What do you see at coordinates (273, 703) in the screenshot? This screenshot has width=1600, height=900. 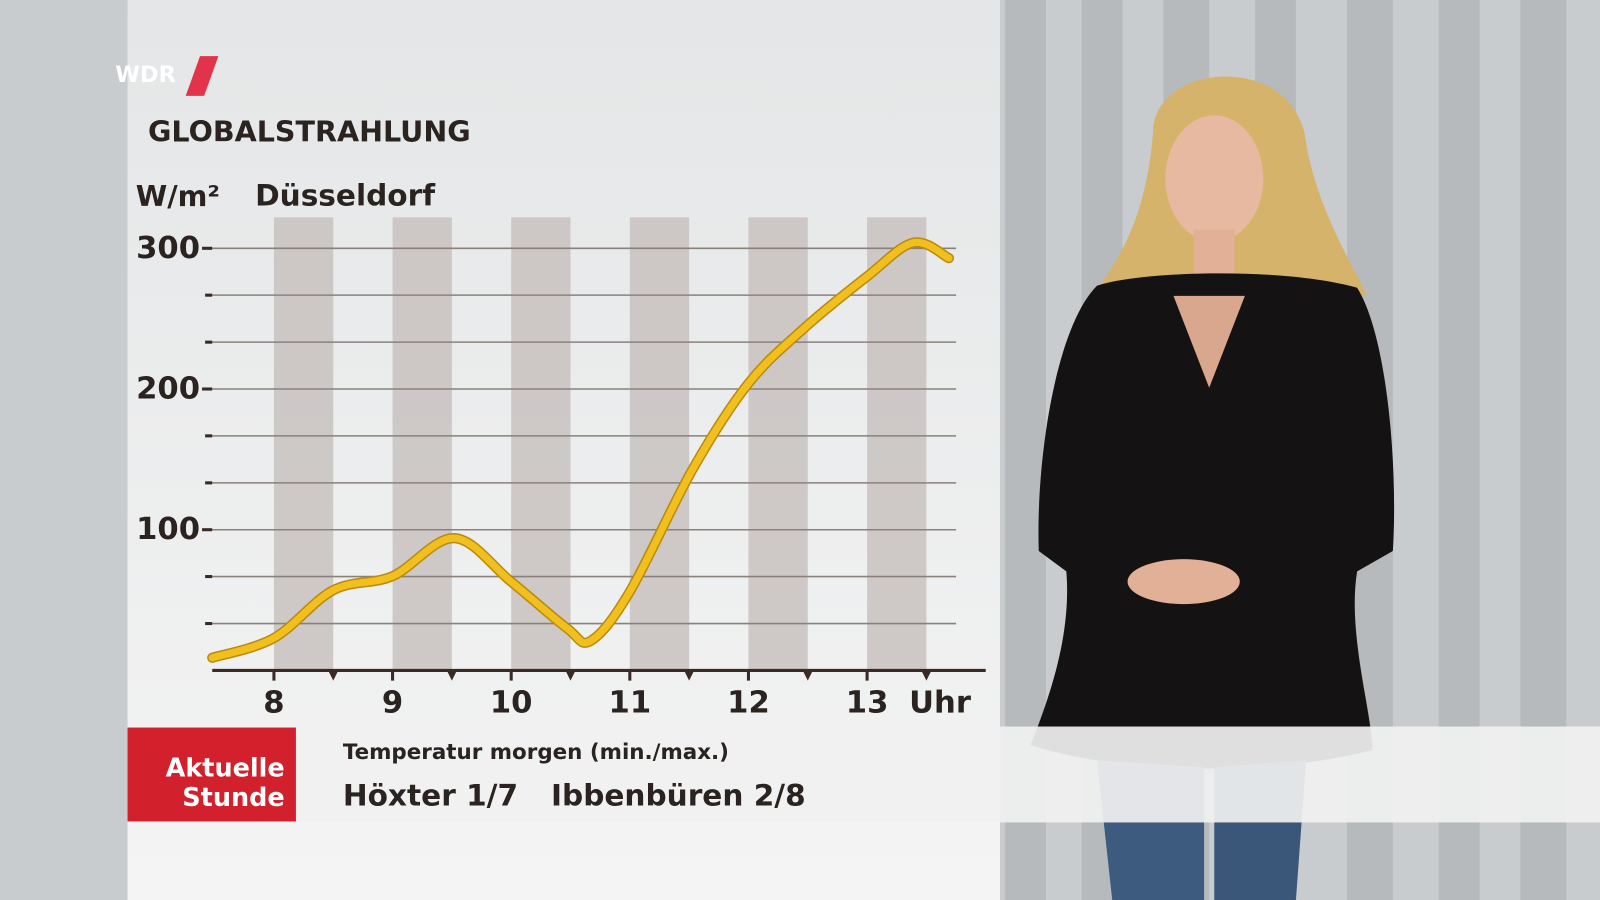 I see `x-tick-label: 8` at bounding box center [273, 703].